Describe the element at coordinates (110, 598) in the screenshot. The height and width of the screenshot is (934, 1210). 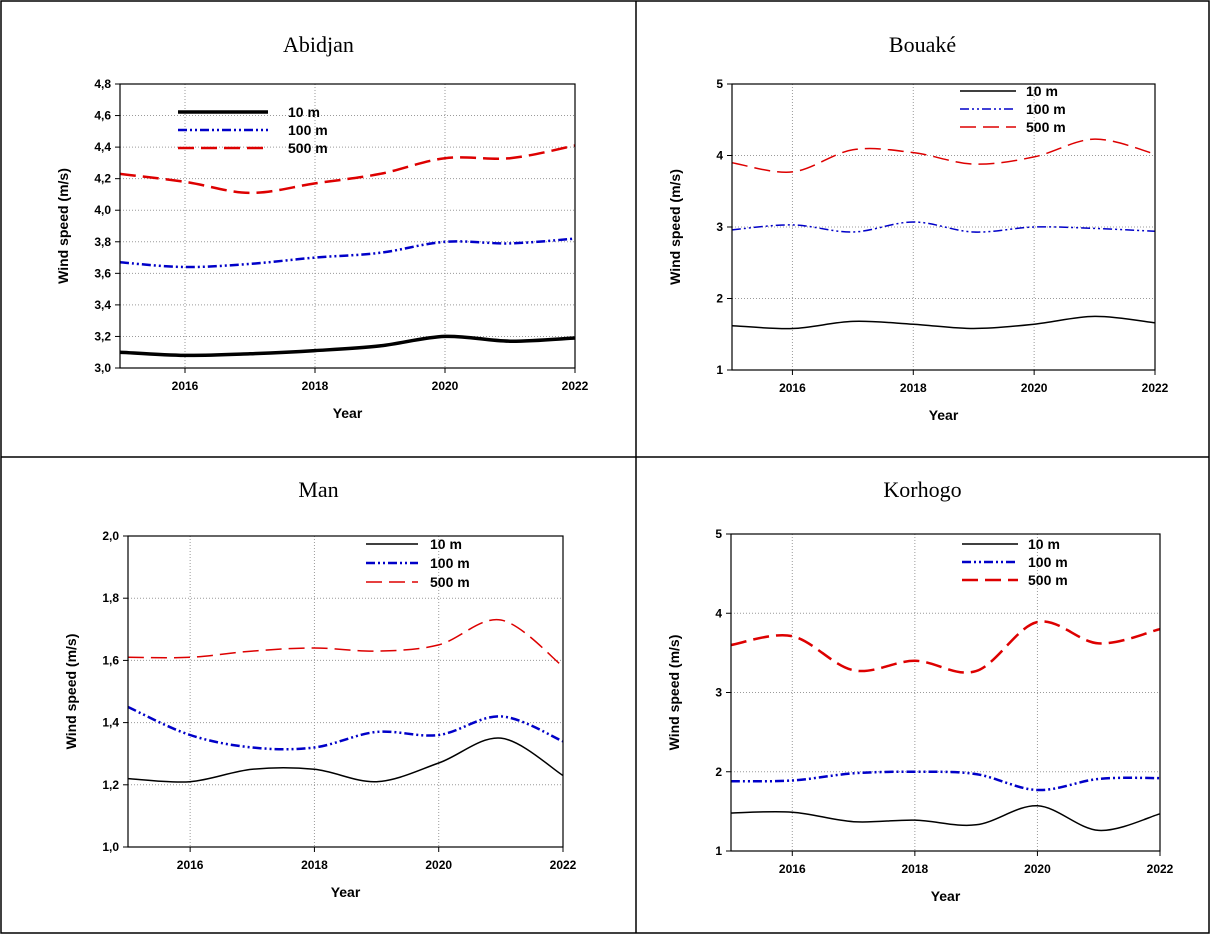
I see `y-tick-label: 1,8` at that location.